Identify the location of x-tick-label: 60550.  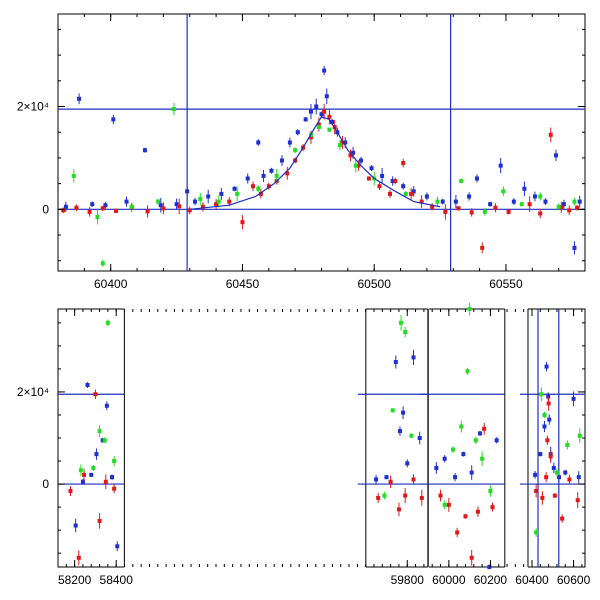
(506, 284).